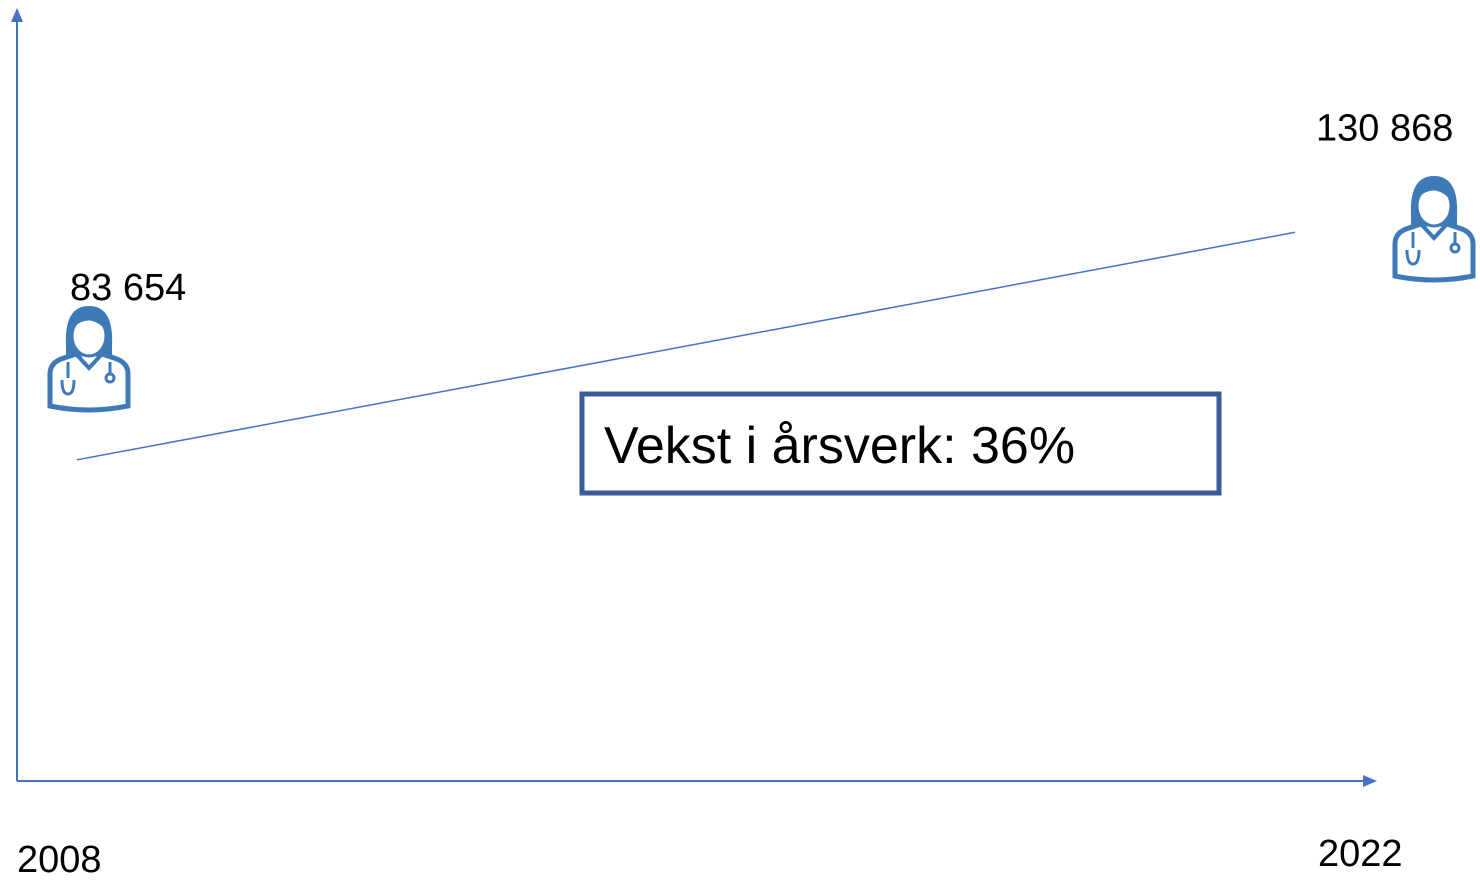 This screenshot has width=1480, height=882. Describe the element at coordinates (839, 446) in the screenshot. I see `annotation: Vekst i årsverk: 36%` at that location.